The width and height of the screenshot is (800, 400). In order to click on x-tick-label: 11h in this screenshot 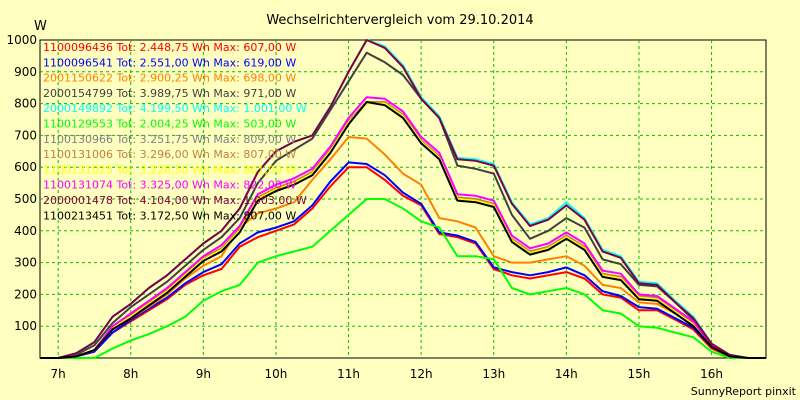, I will do `click(348, 374)`.